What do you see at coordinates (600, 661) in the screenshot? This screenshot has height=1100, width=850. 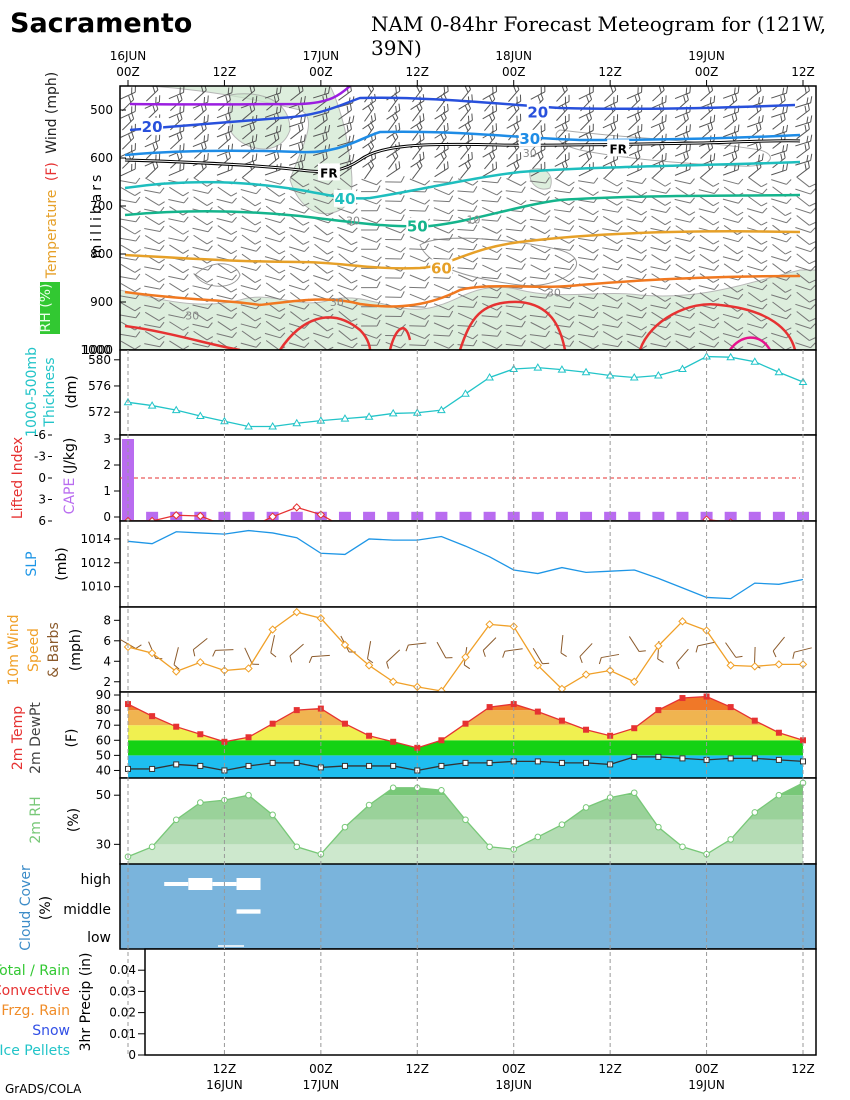 I see `wind10-barb-flag` at bounding box center [600, 661].